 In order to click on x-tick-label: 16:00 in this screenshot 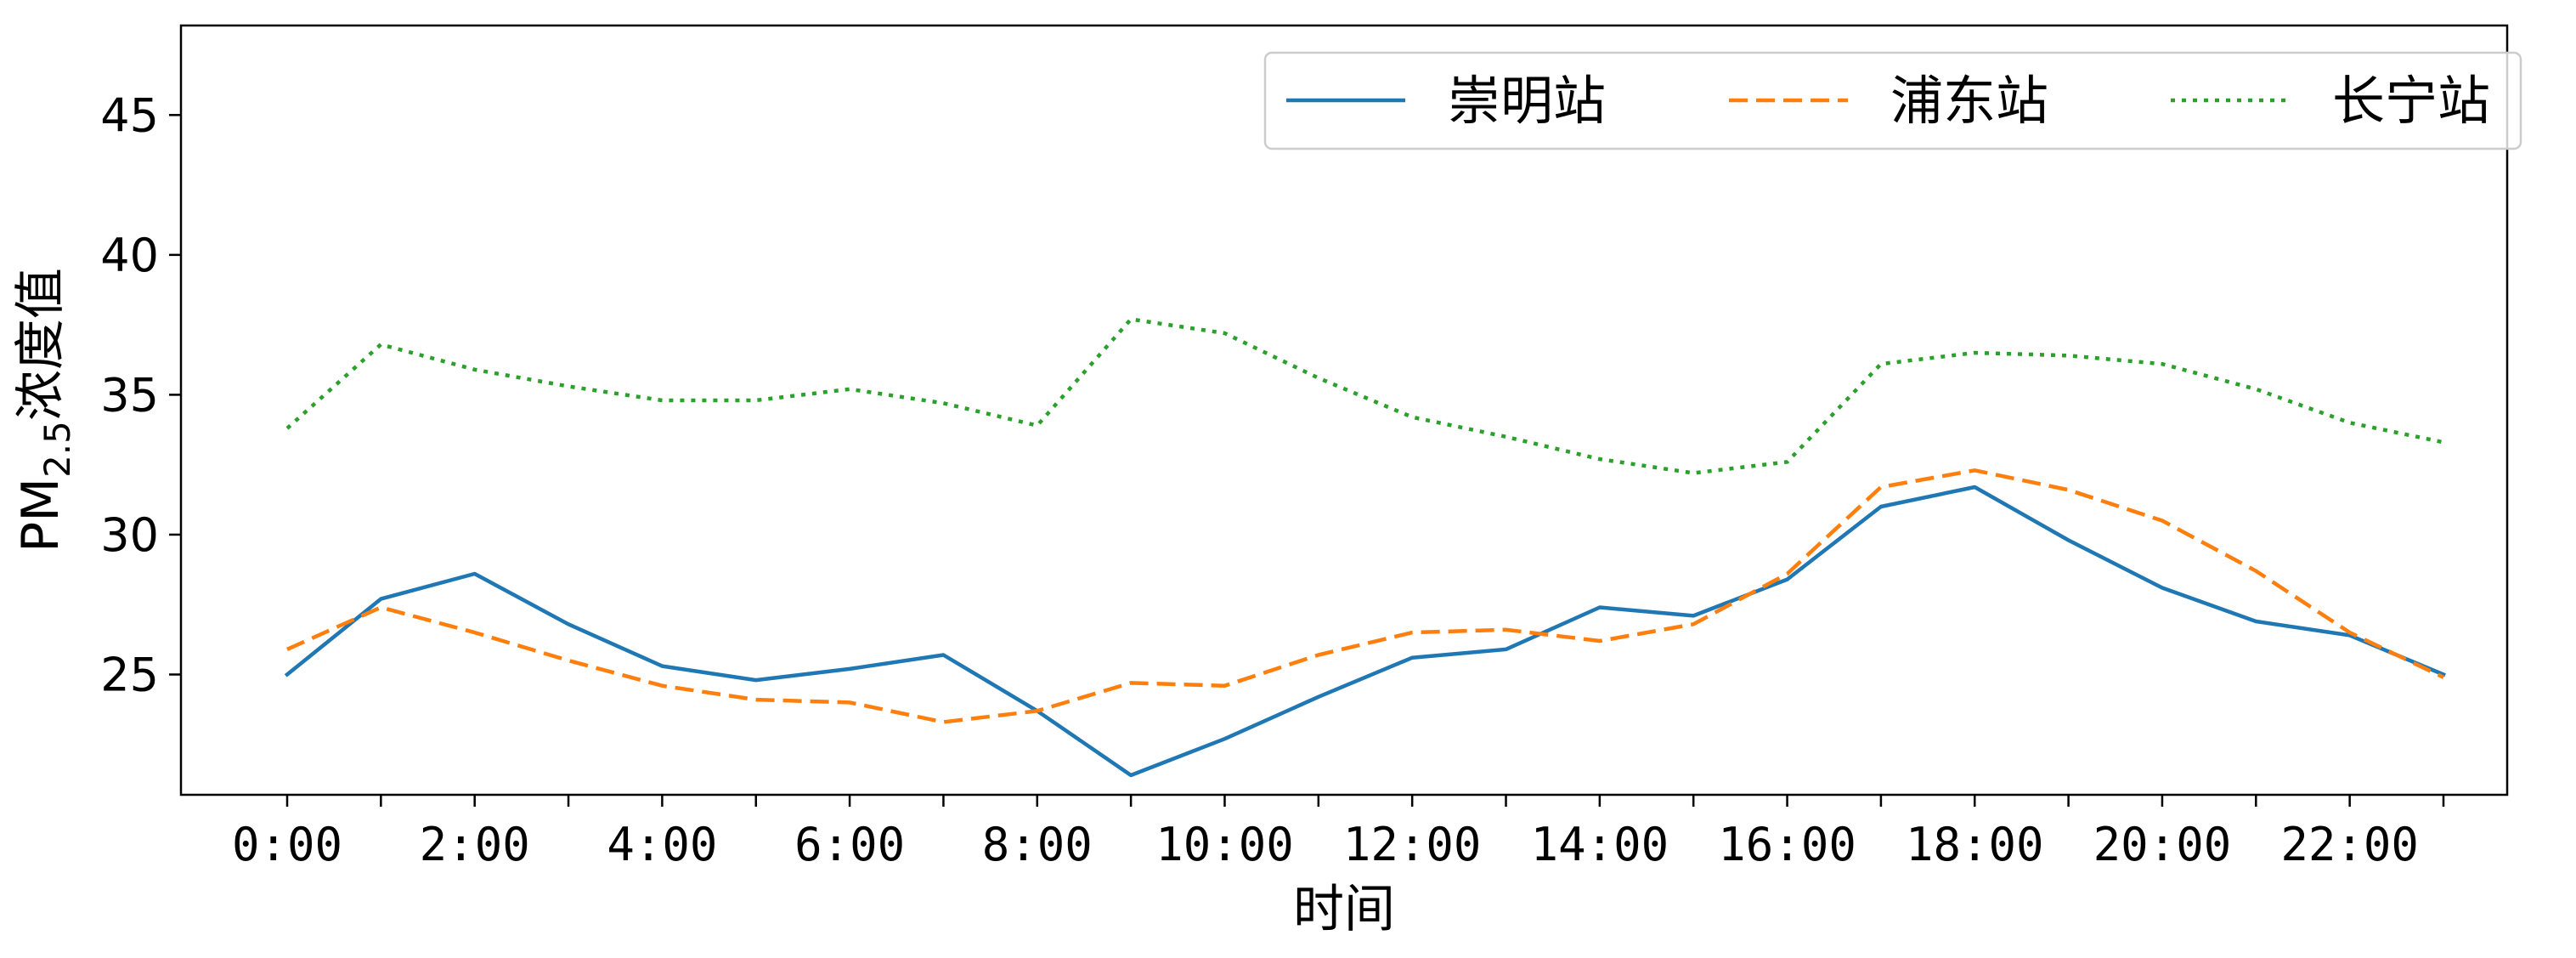, I will do `click(1787, 844)`.